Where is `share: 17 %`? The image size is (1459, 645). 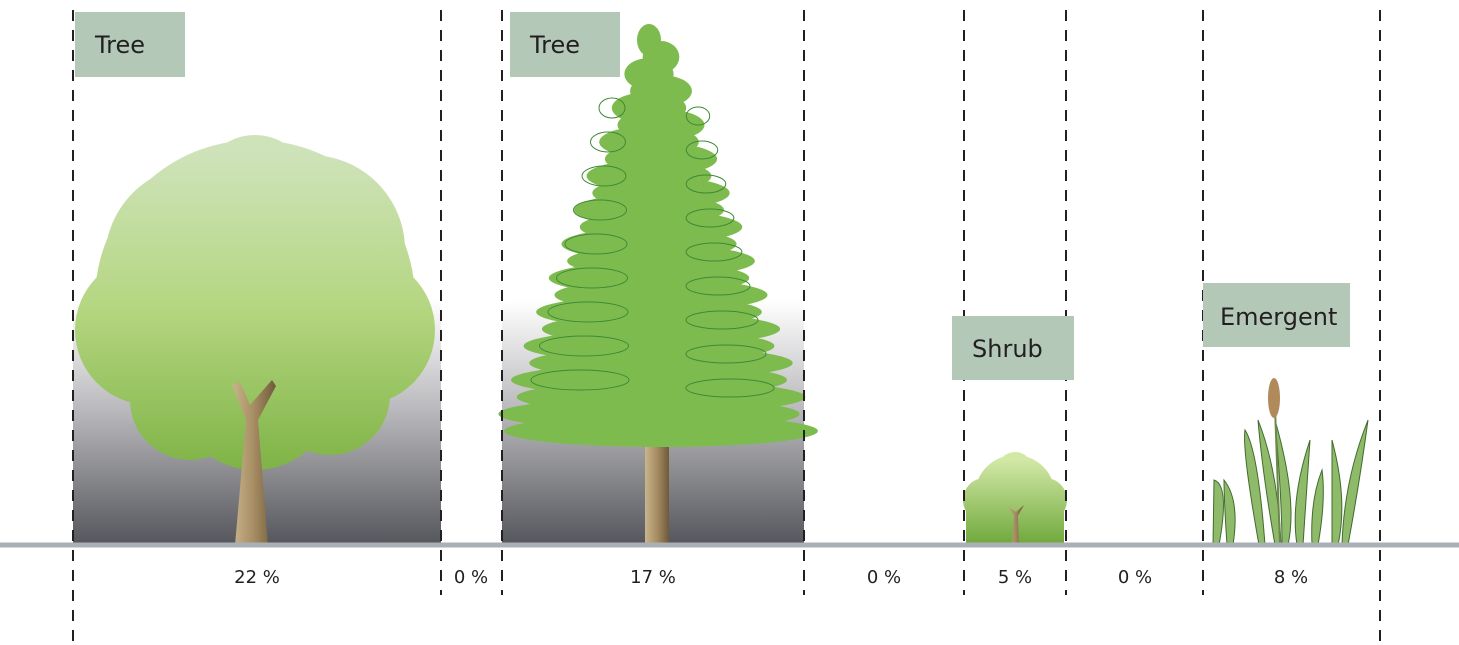
share: 17 % is located at coordinates (653, 577).